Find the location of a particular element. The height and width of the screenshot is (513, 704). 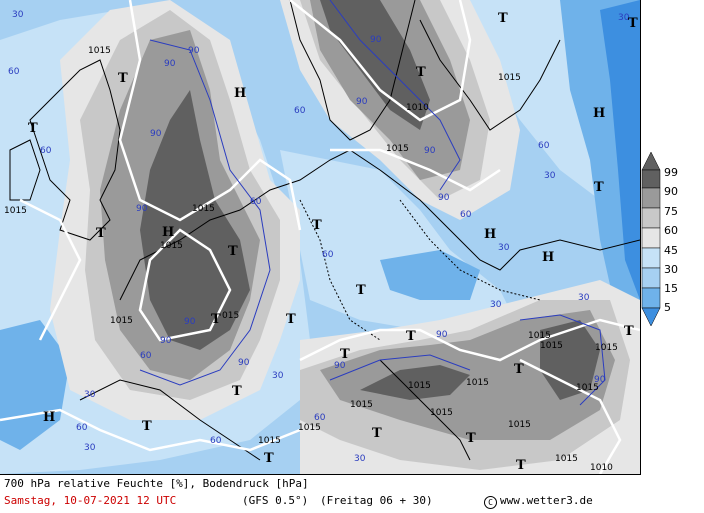

coast-ireland is located at coordinates (25, 170).